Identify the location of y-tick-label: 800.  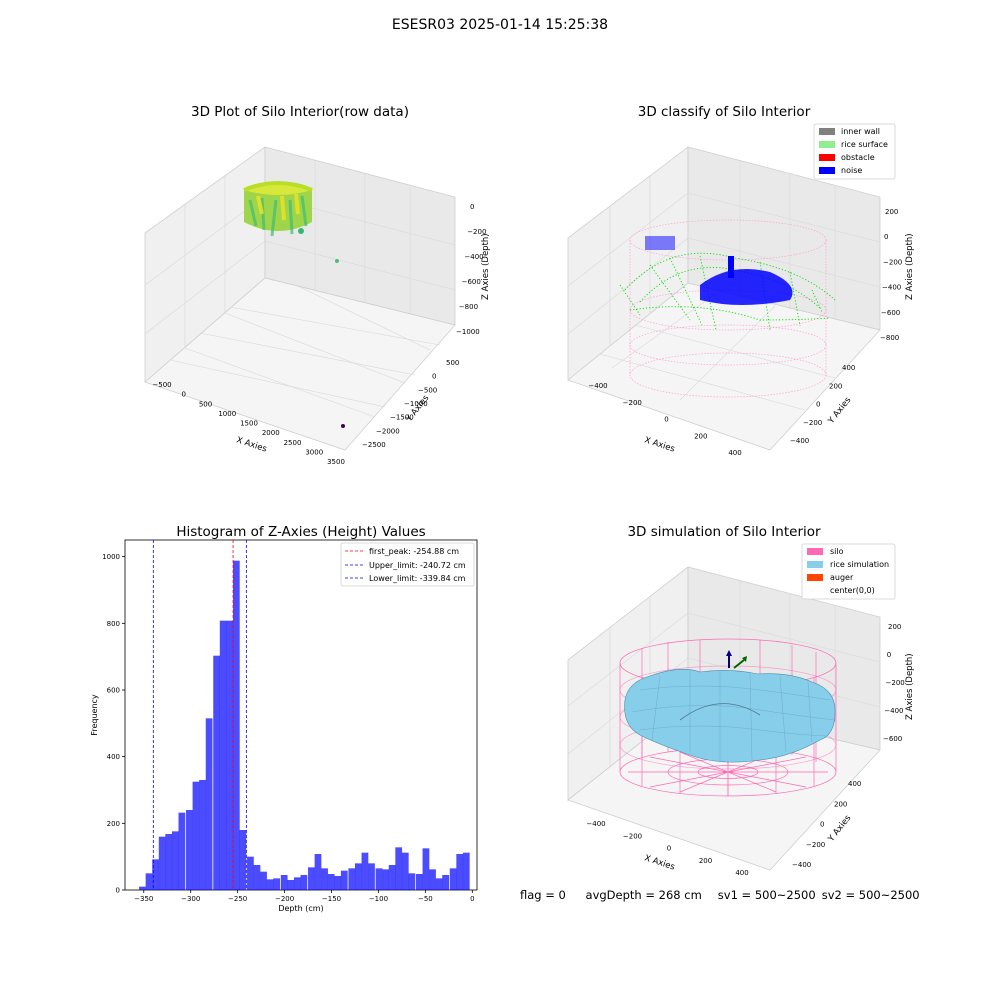
(113, 624).